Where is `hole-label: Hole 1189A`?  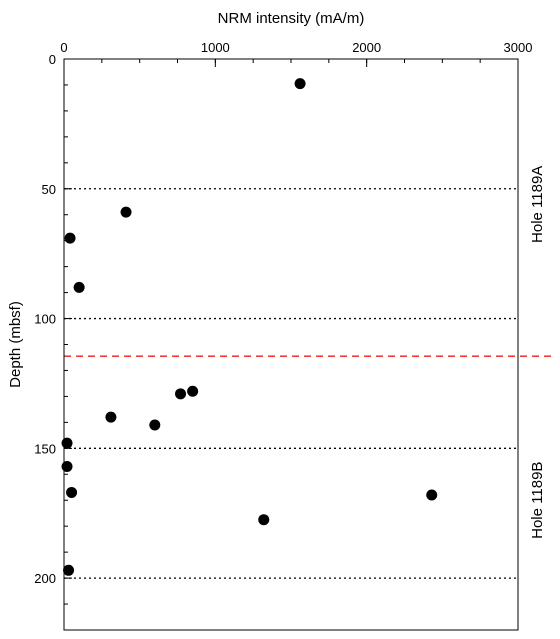 hole-label: Hole 1189A is located at coordinates (537, 204).